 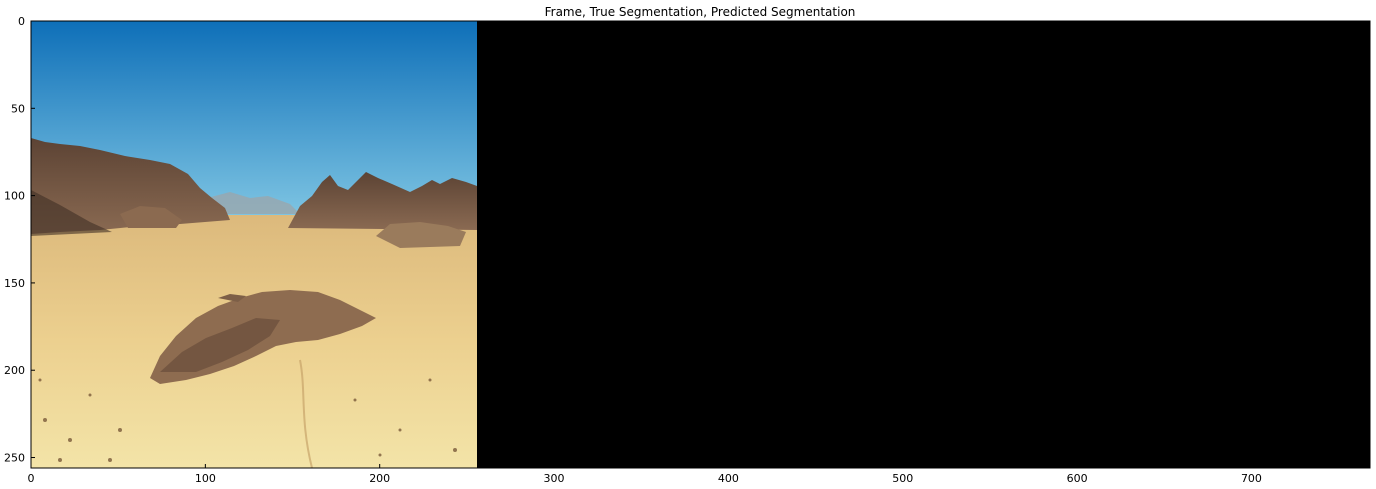 I want to click on x-tick-label: 600, so click(x=1077, y=478).